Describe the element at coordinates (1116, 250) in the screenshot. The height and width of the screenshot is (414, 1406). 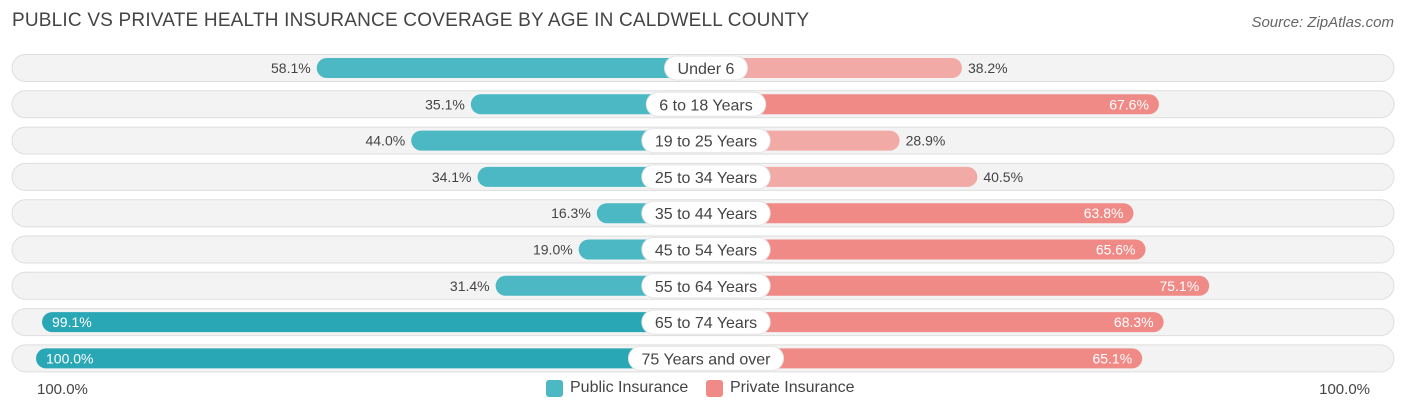
I see `value-label-private: 65.6%` at that location.